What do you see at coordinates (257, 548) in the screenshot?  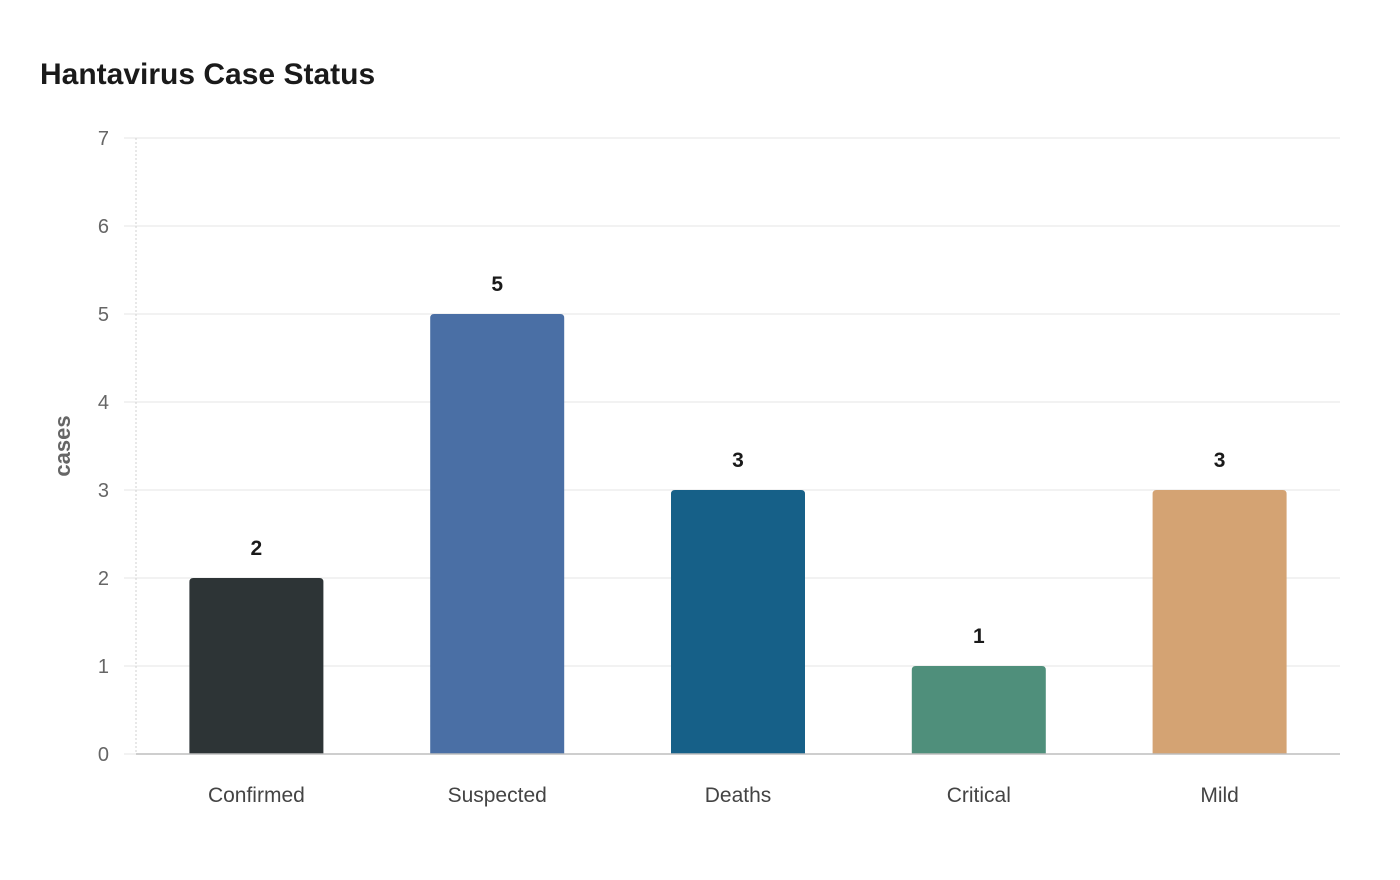 I see `data-label-confirmed: 2` at bounding box center [257, 548].